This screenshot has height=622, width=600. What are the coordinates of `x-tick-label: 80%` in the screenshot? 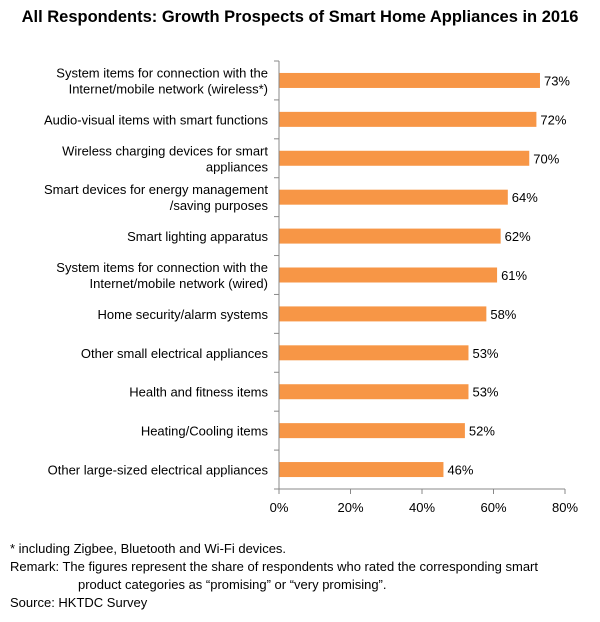 It's located at (565, 507).